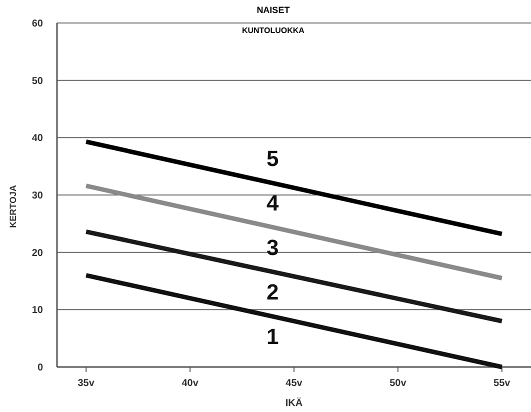 Image resolution: width=531 pixels, height=412 pixels. Describe the element at coordinates (273, 10) in the screenshot. I see `chart-title: NAISET` at that location.